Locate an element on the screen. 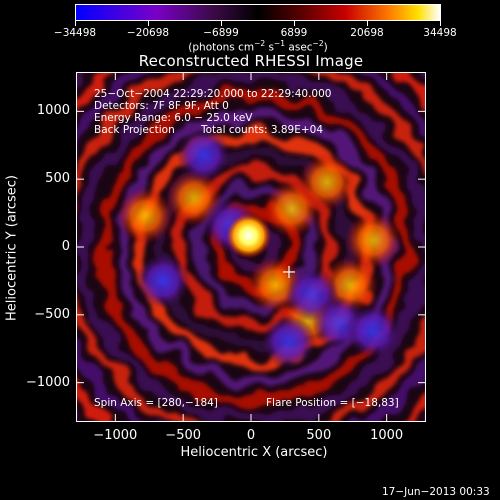 The width and height of the screenshot is (500, 500). y-axis-label: Heliocentric Y (arcsec) is located at coordinates (12, 248).